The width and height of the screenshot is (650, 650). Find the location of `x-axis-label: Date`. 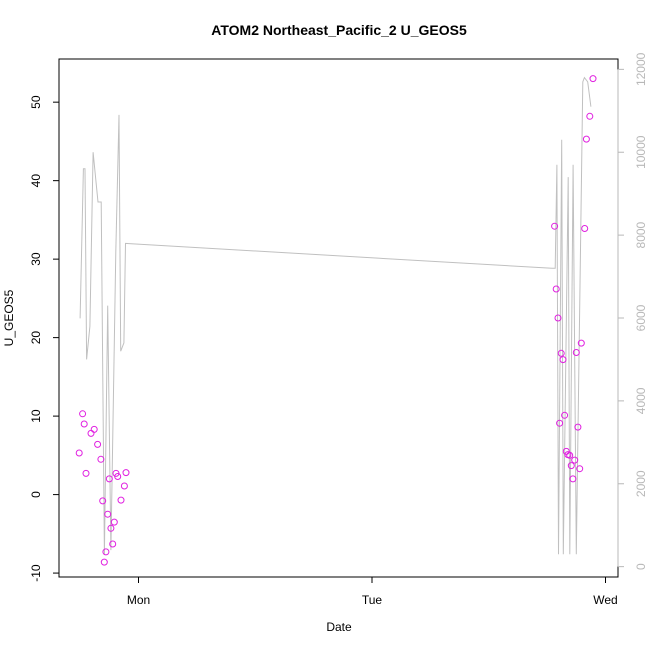

x-axis-label: Date is located at coordinates (339, 627).